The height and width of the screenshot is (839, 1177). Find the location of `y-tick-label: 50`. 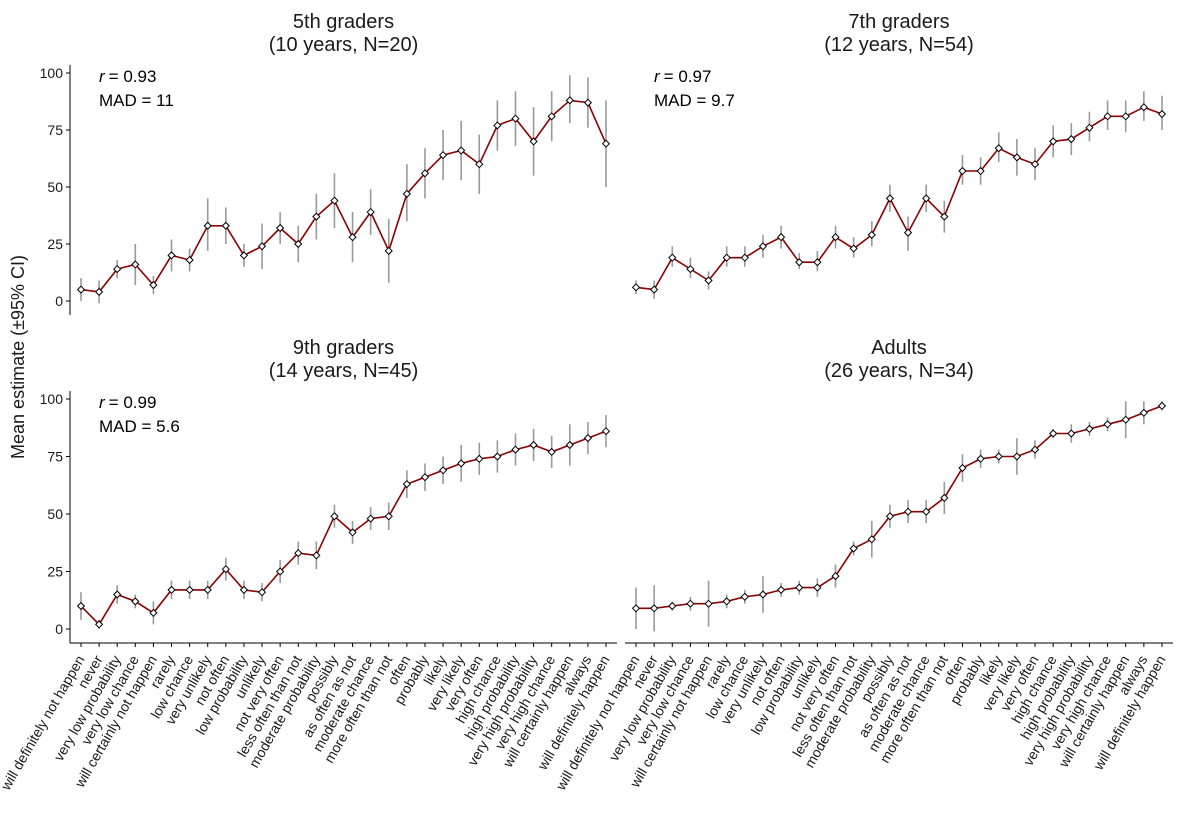

y-tick-label: 50 is located at coordinates (55, 187).